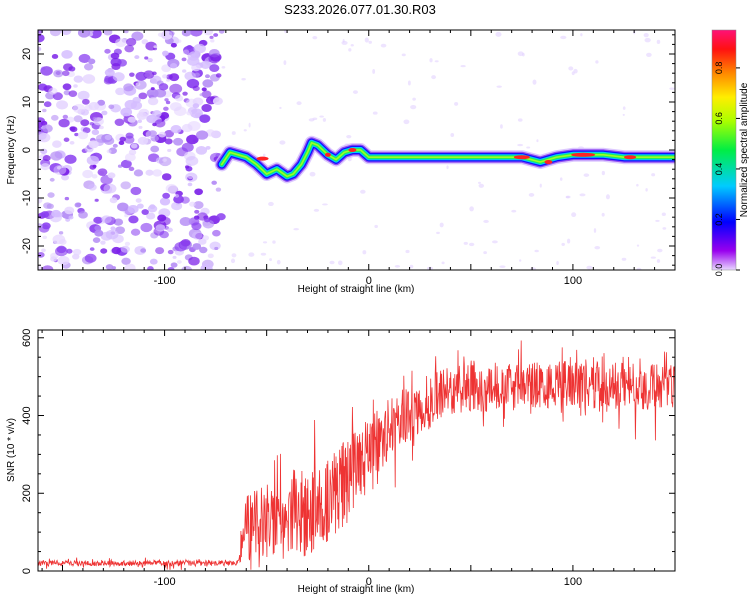 The width and height of the screenshot is (750, 600). I want to click on chart-title: S233.2026.077.01.30.R03, so click(360, 9).